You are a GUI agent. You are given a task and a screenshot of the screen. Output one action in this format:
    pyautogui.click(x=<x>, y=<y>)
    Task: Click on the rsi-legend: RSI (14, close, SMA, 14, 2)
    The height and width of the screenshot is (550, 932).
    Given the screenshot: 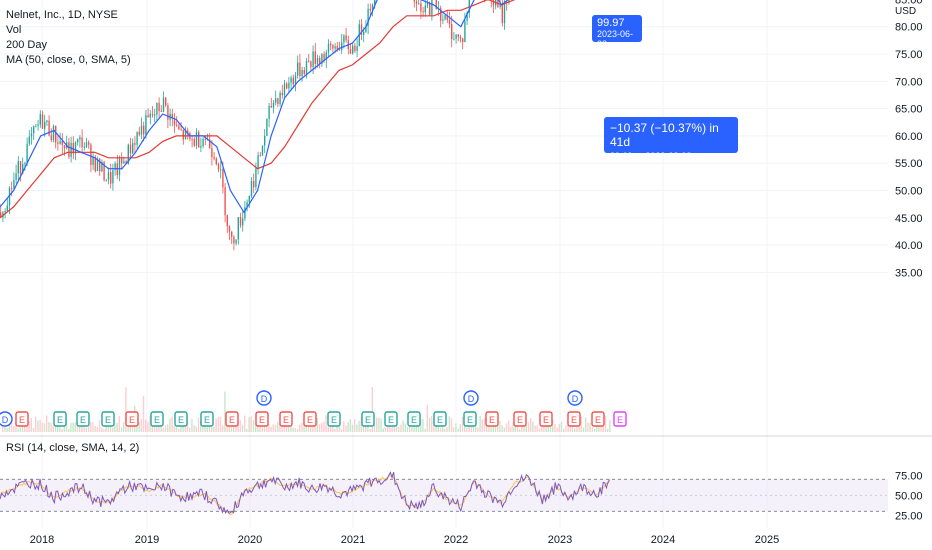 What is the action you would take?
    pyautogui.click(x=73, y=448)
    